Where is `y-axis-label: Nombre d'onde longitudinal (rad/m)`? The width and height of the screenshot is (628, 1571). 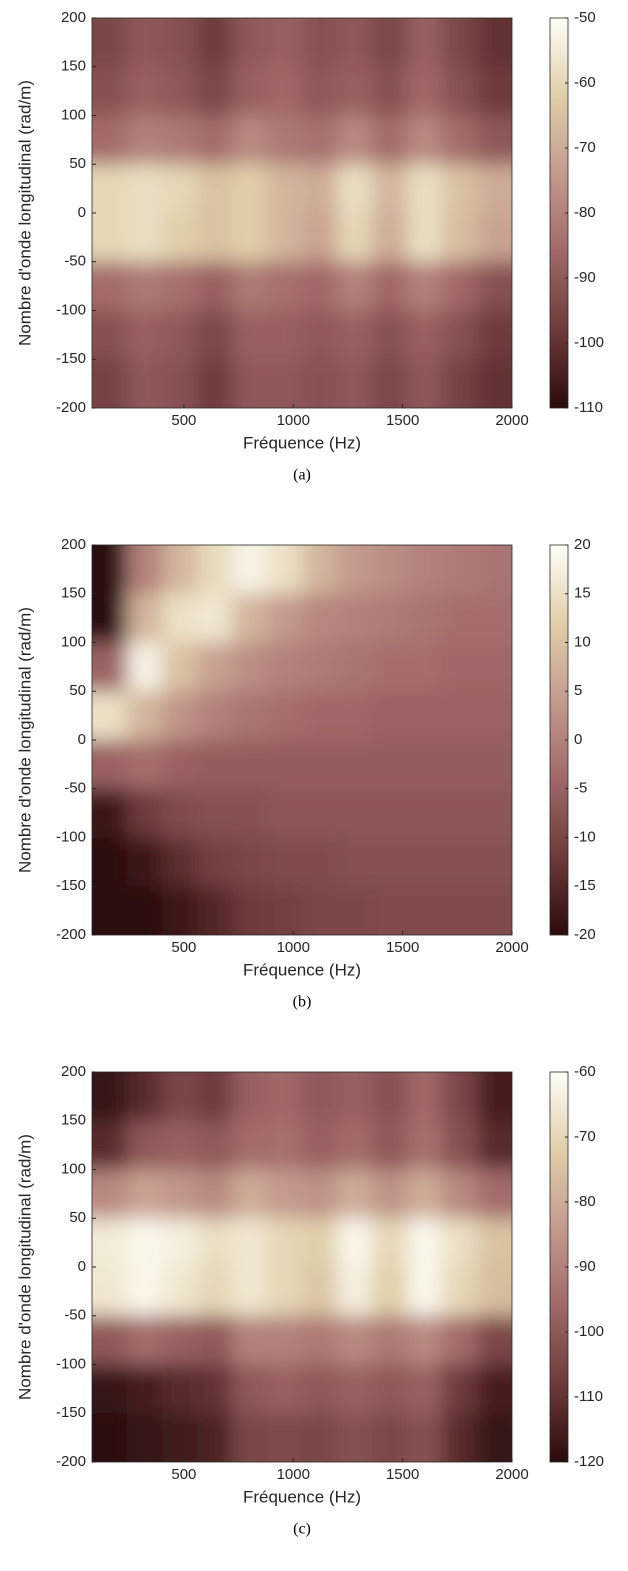 y-axis-label: Nombre d'onde longitudinal (rad/m) is located at coordinates (24, 740).